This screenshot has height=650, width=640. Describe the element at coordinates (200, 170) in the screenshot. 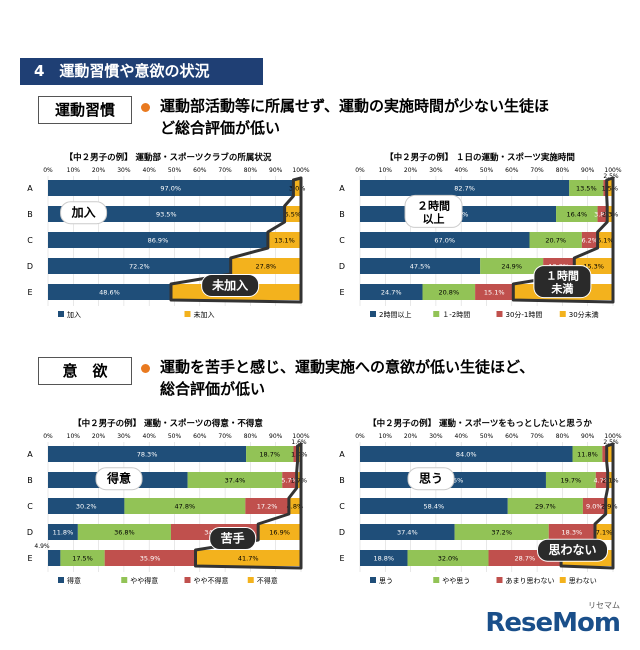

I see `x-tick-label: 60%` at that location.